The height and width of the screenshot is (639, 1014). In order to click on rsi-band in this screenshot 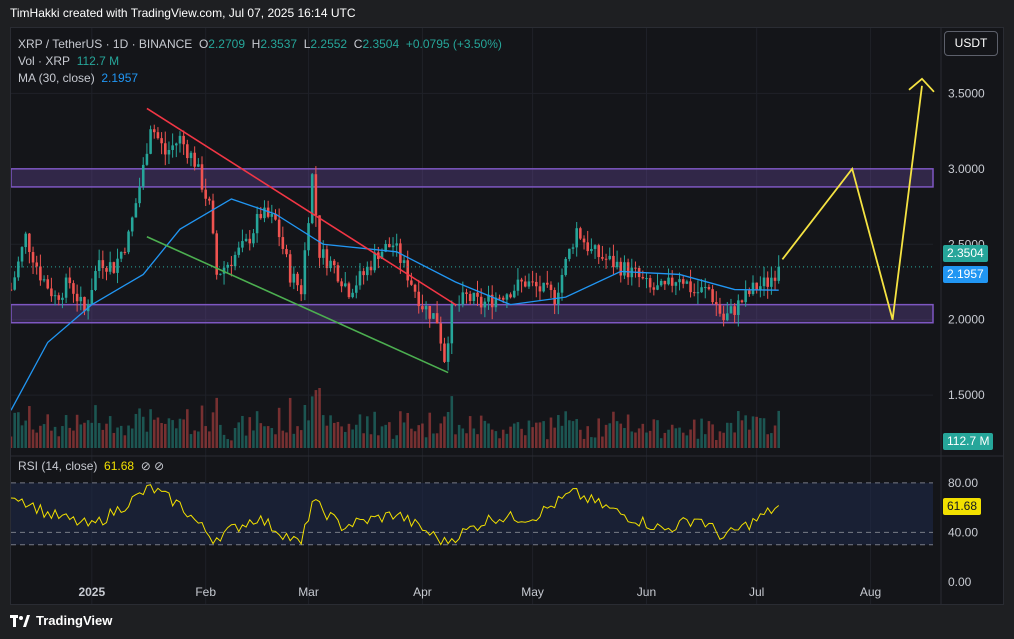, I will do `click(472, 513)`.